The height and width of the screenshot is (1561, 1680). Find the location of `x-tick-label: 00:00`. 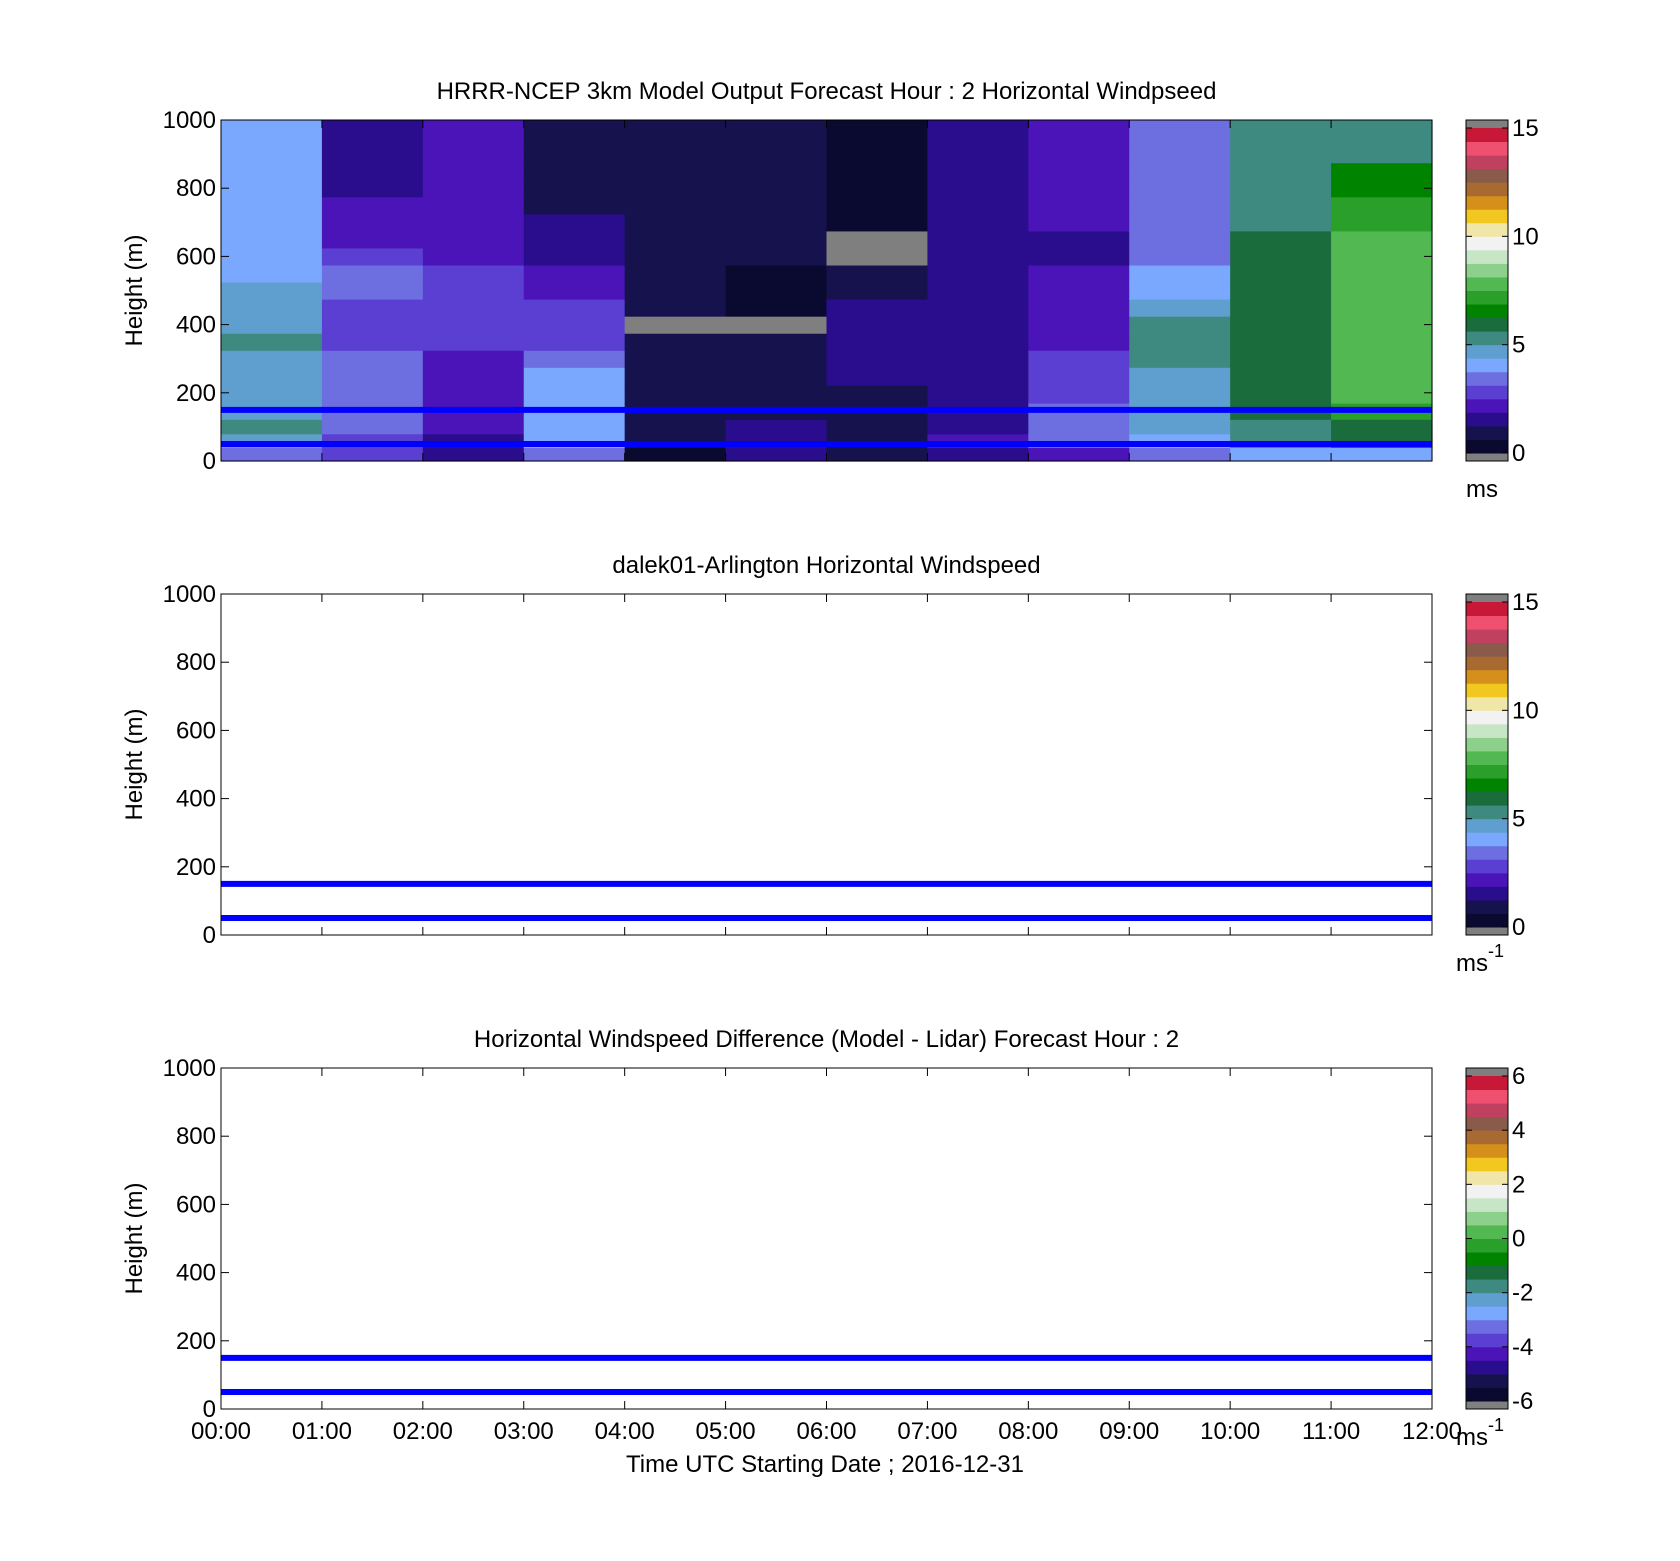

x-tick-label: 00:00 is located at coordinates (221, 1431).